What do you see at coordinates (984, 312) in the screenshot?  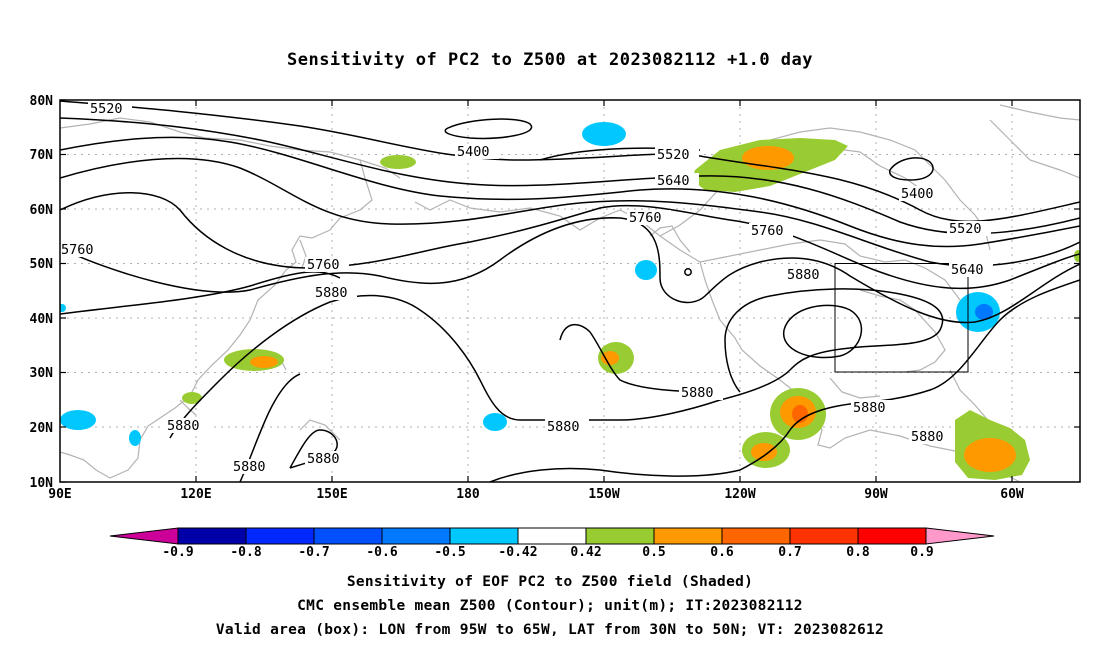 I see `blob-negative-strong` at bounding box center [984, 312].